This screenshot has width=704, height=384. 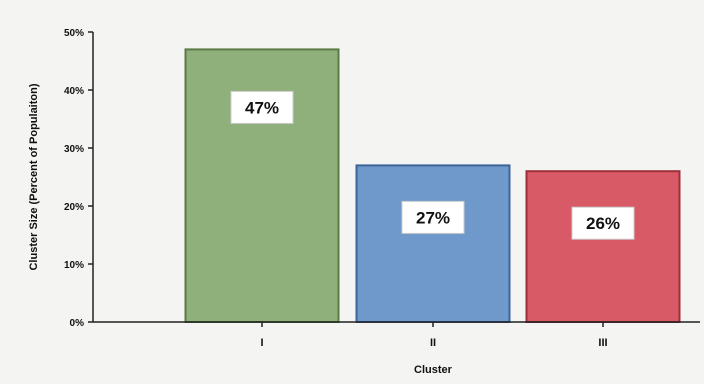 What do you see at coordinates (433, 370) in the screenshot?
I see `x-axis-title: Cluster` at bounding box center [433, 370].